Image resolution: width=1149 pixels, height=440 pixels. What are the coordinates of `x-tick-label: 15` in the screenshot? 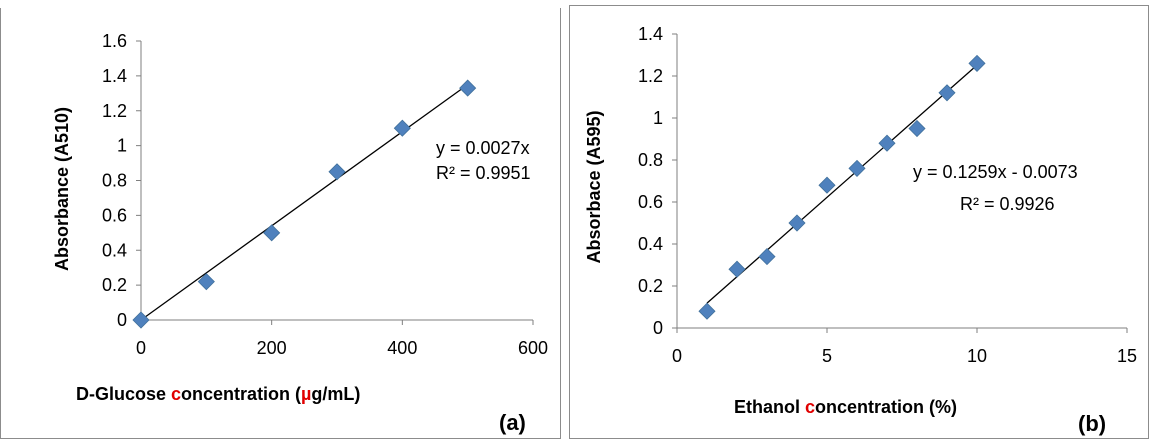 It's located at (1127, 356).